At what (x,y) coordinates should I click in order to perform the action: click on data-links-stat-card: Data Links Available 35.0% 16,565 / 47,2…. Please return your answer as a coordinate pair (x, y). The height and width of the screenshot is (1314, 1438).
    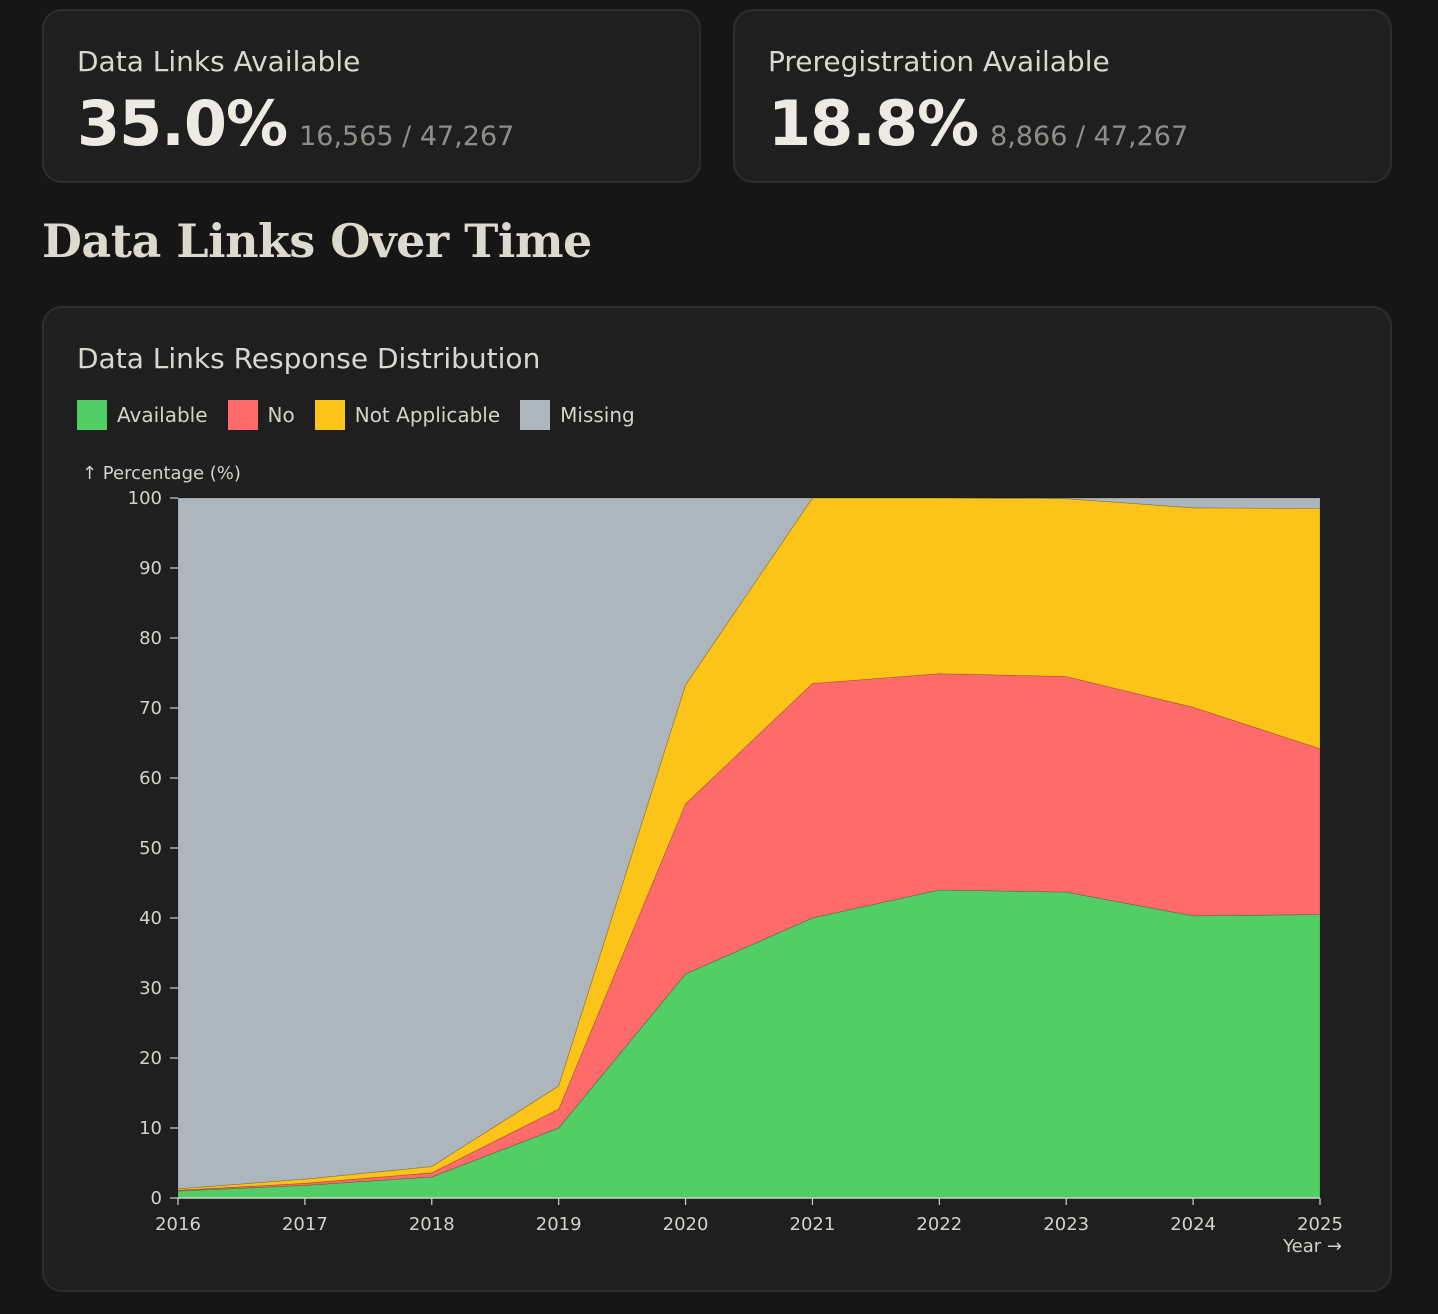
    Looking at the image, I should click on (371, 96).